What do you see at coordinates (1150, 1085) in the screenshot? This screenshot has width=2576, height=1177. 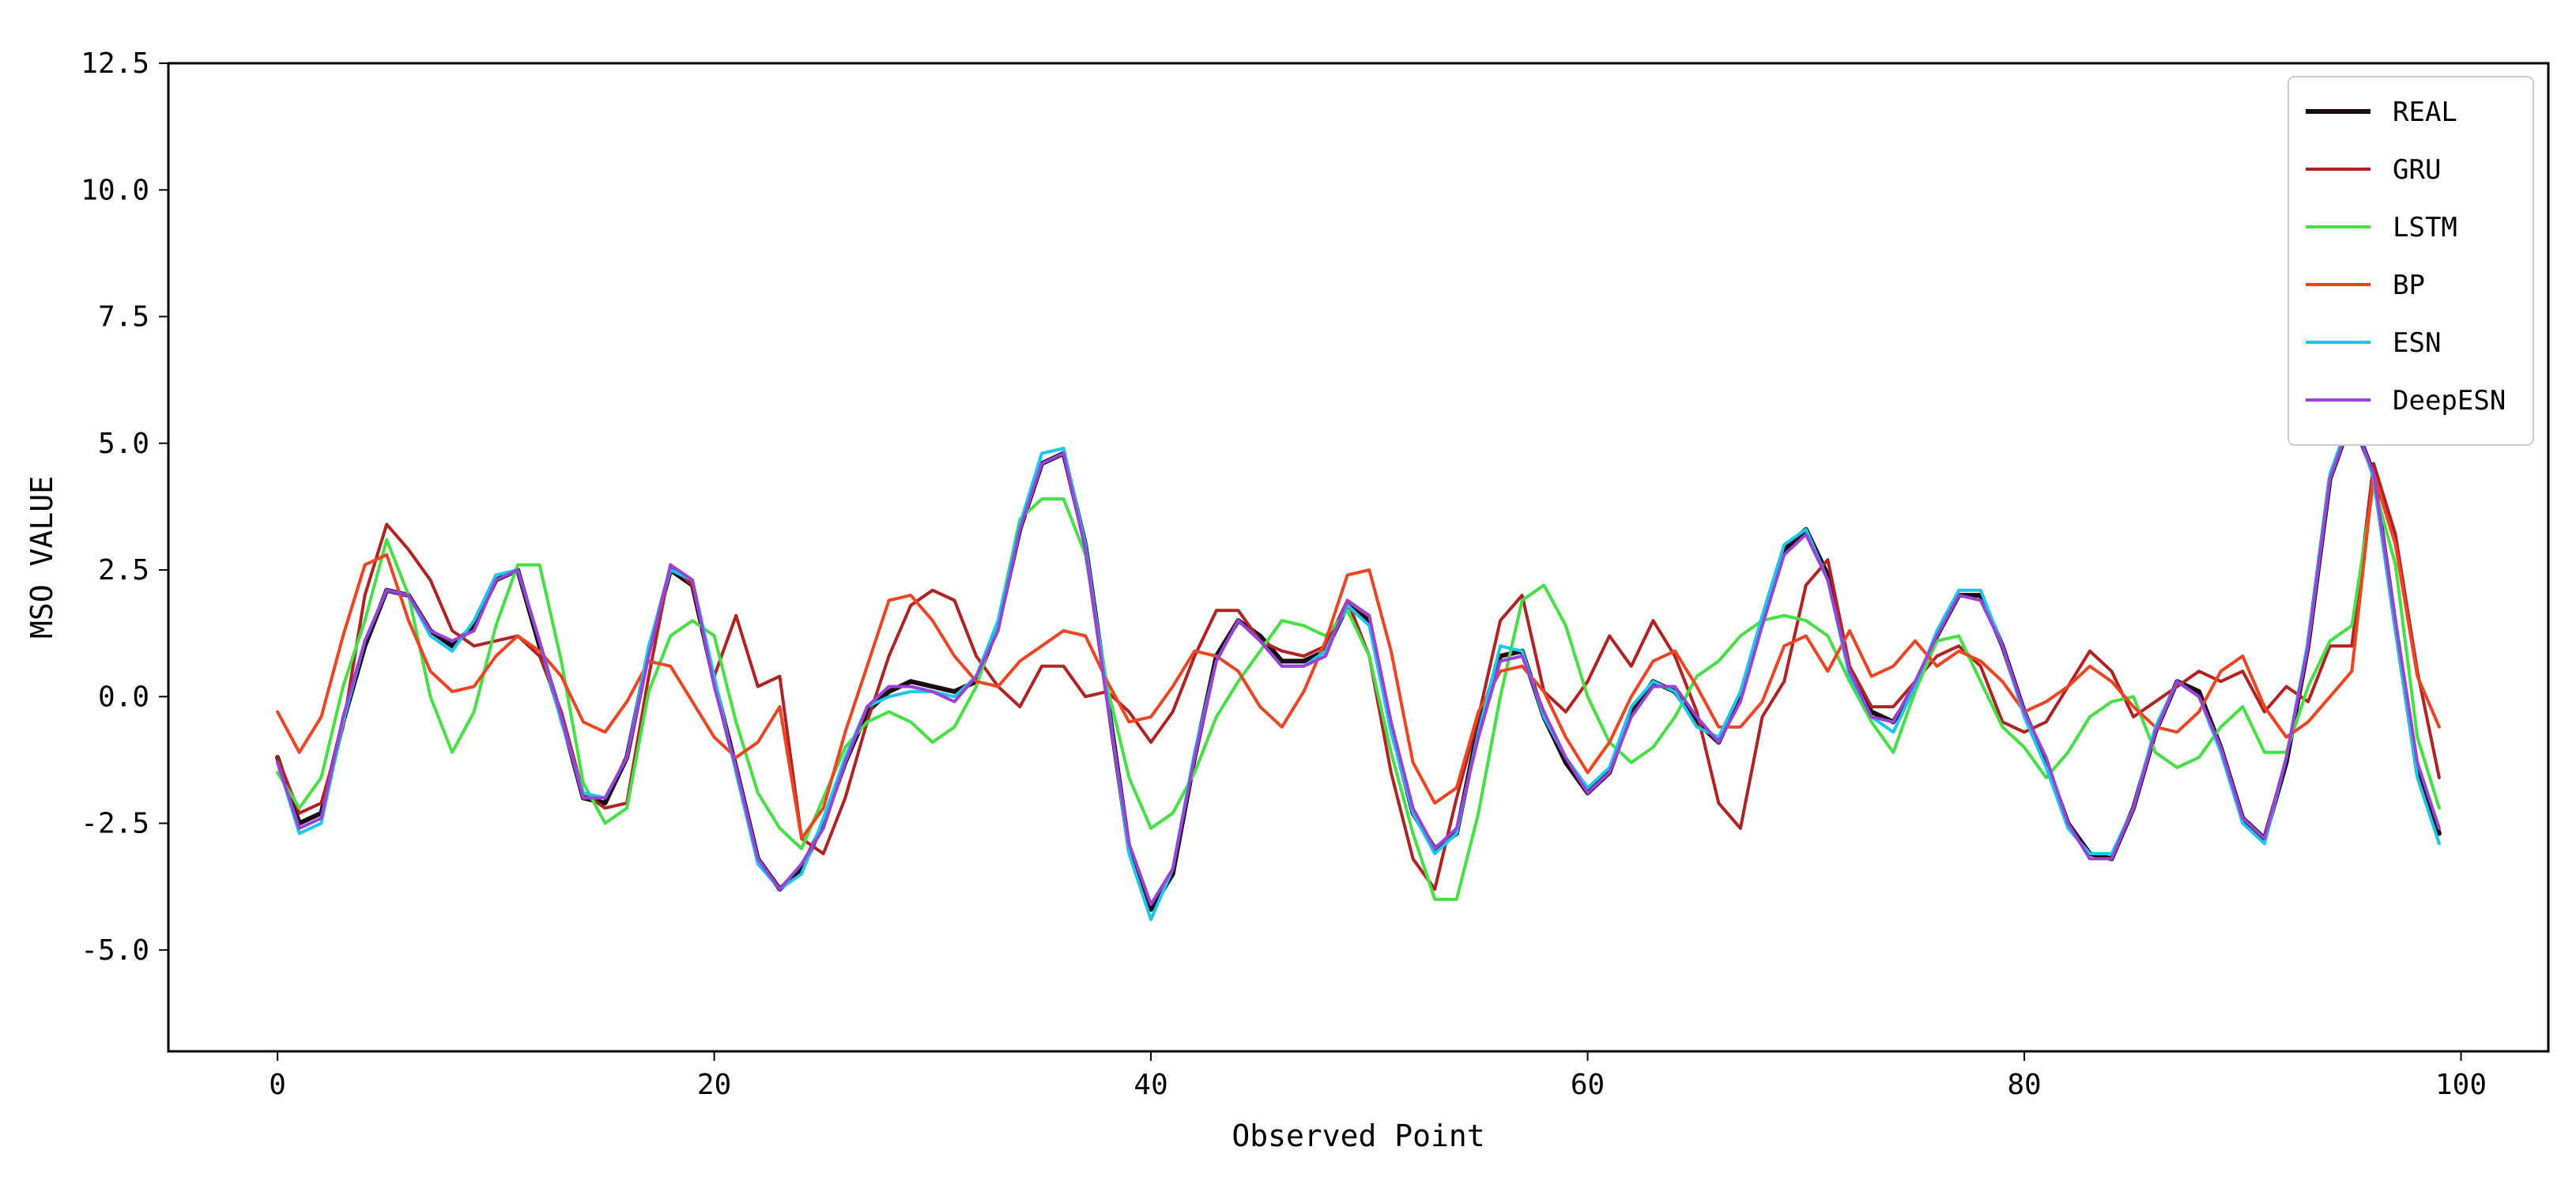 I see `x-tick-label: 40` at bounding box center [1150, 1085].